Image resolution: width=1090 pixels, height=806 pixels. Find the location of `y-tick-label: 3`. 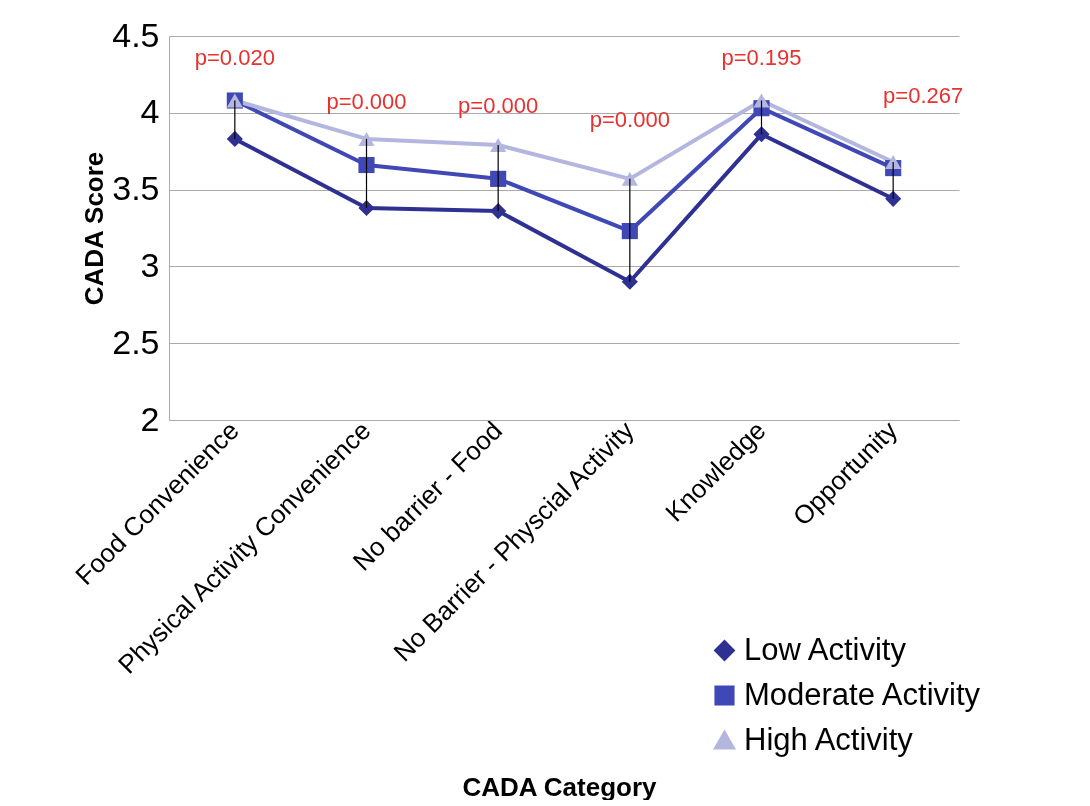

y-tick-label: 3 is located at coordinates (150, 264).